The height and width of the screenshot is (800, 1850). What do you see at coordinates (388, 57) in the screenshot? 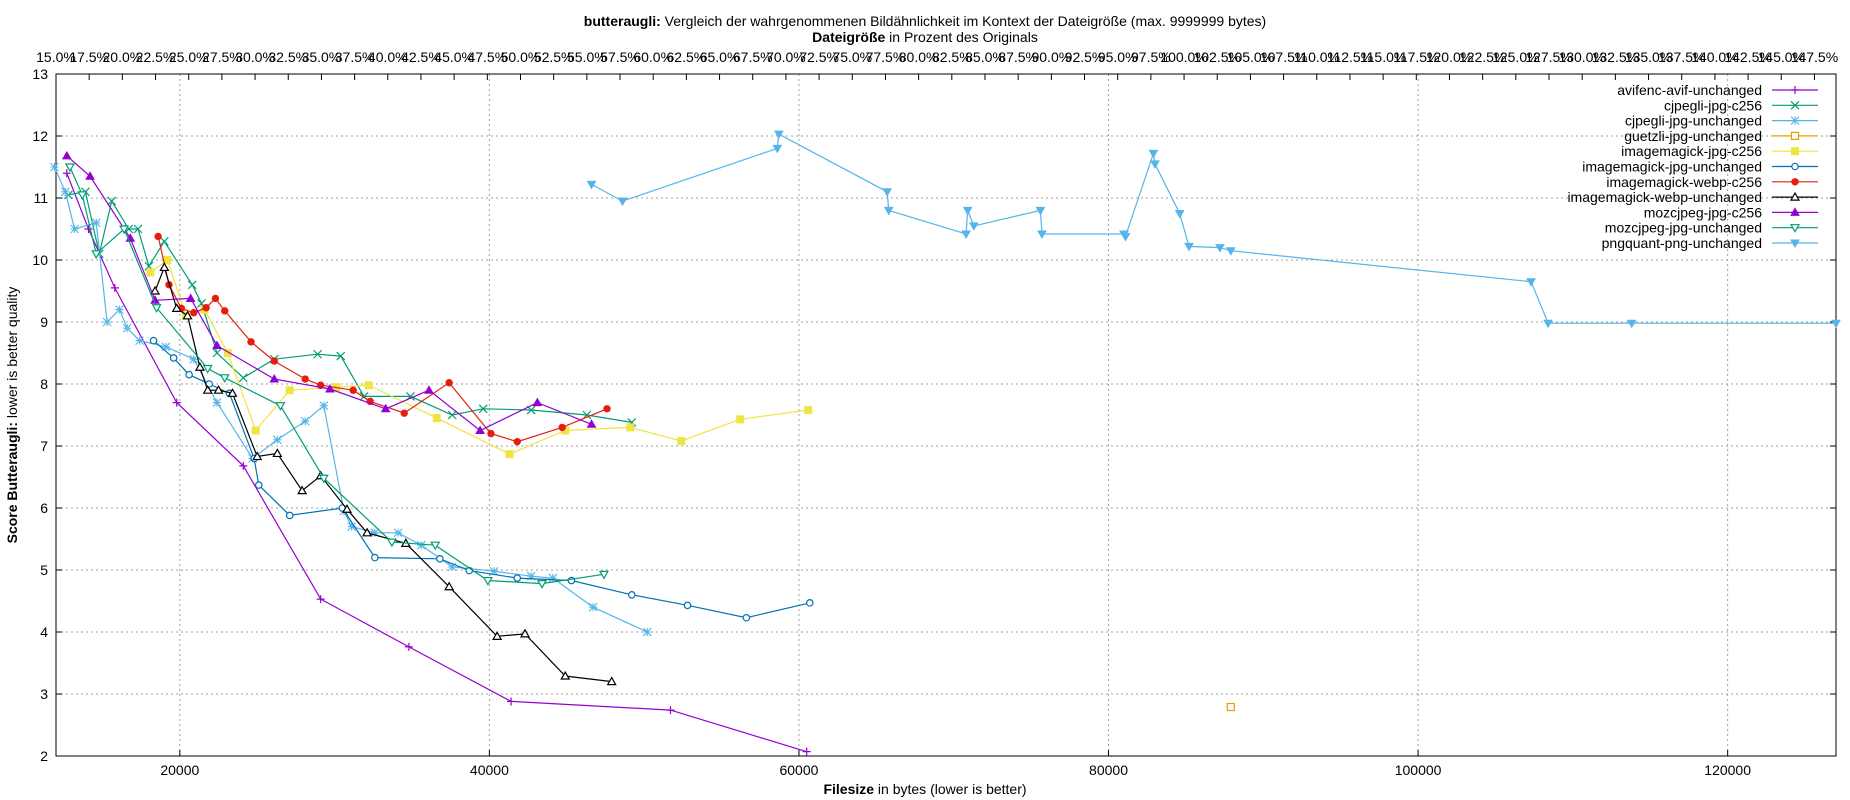
I see `top-tick-label: 40.0%` at bounding box center [388, 57].